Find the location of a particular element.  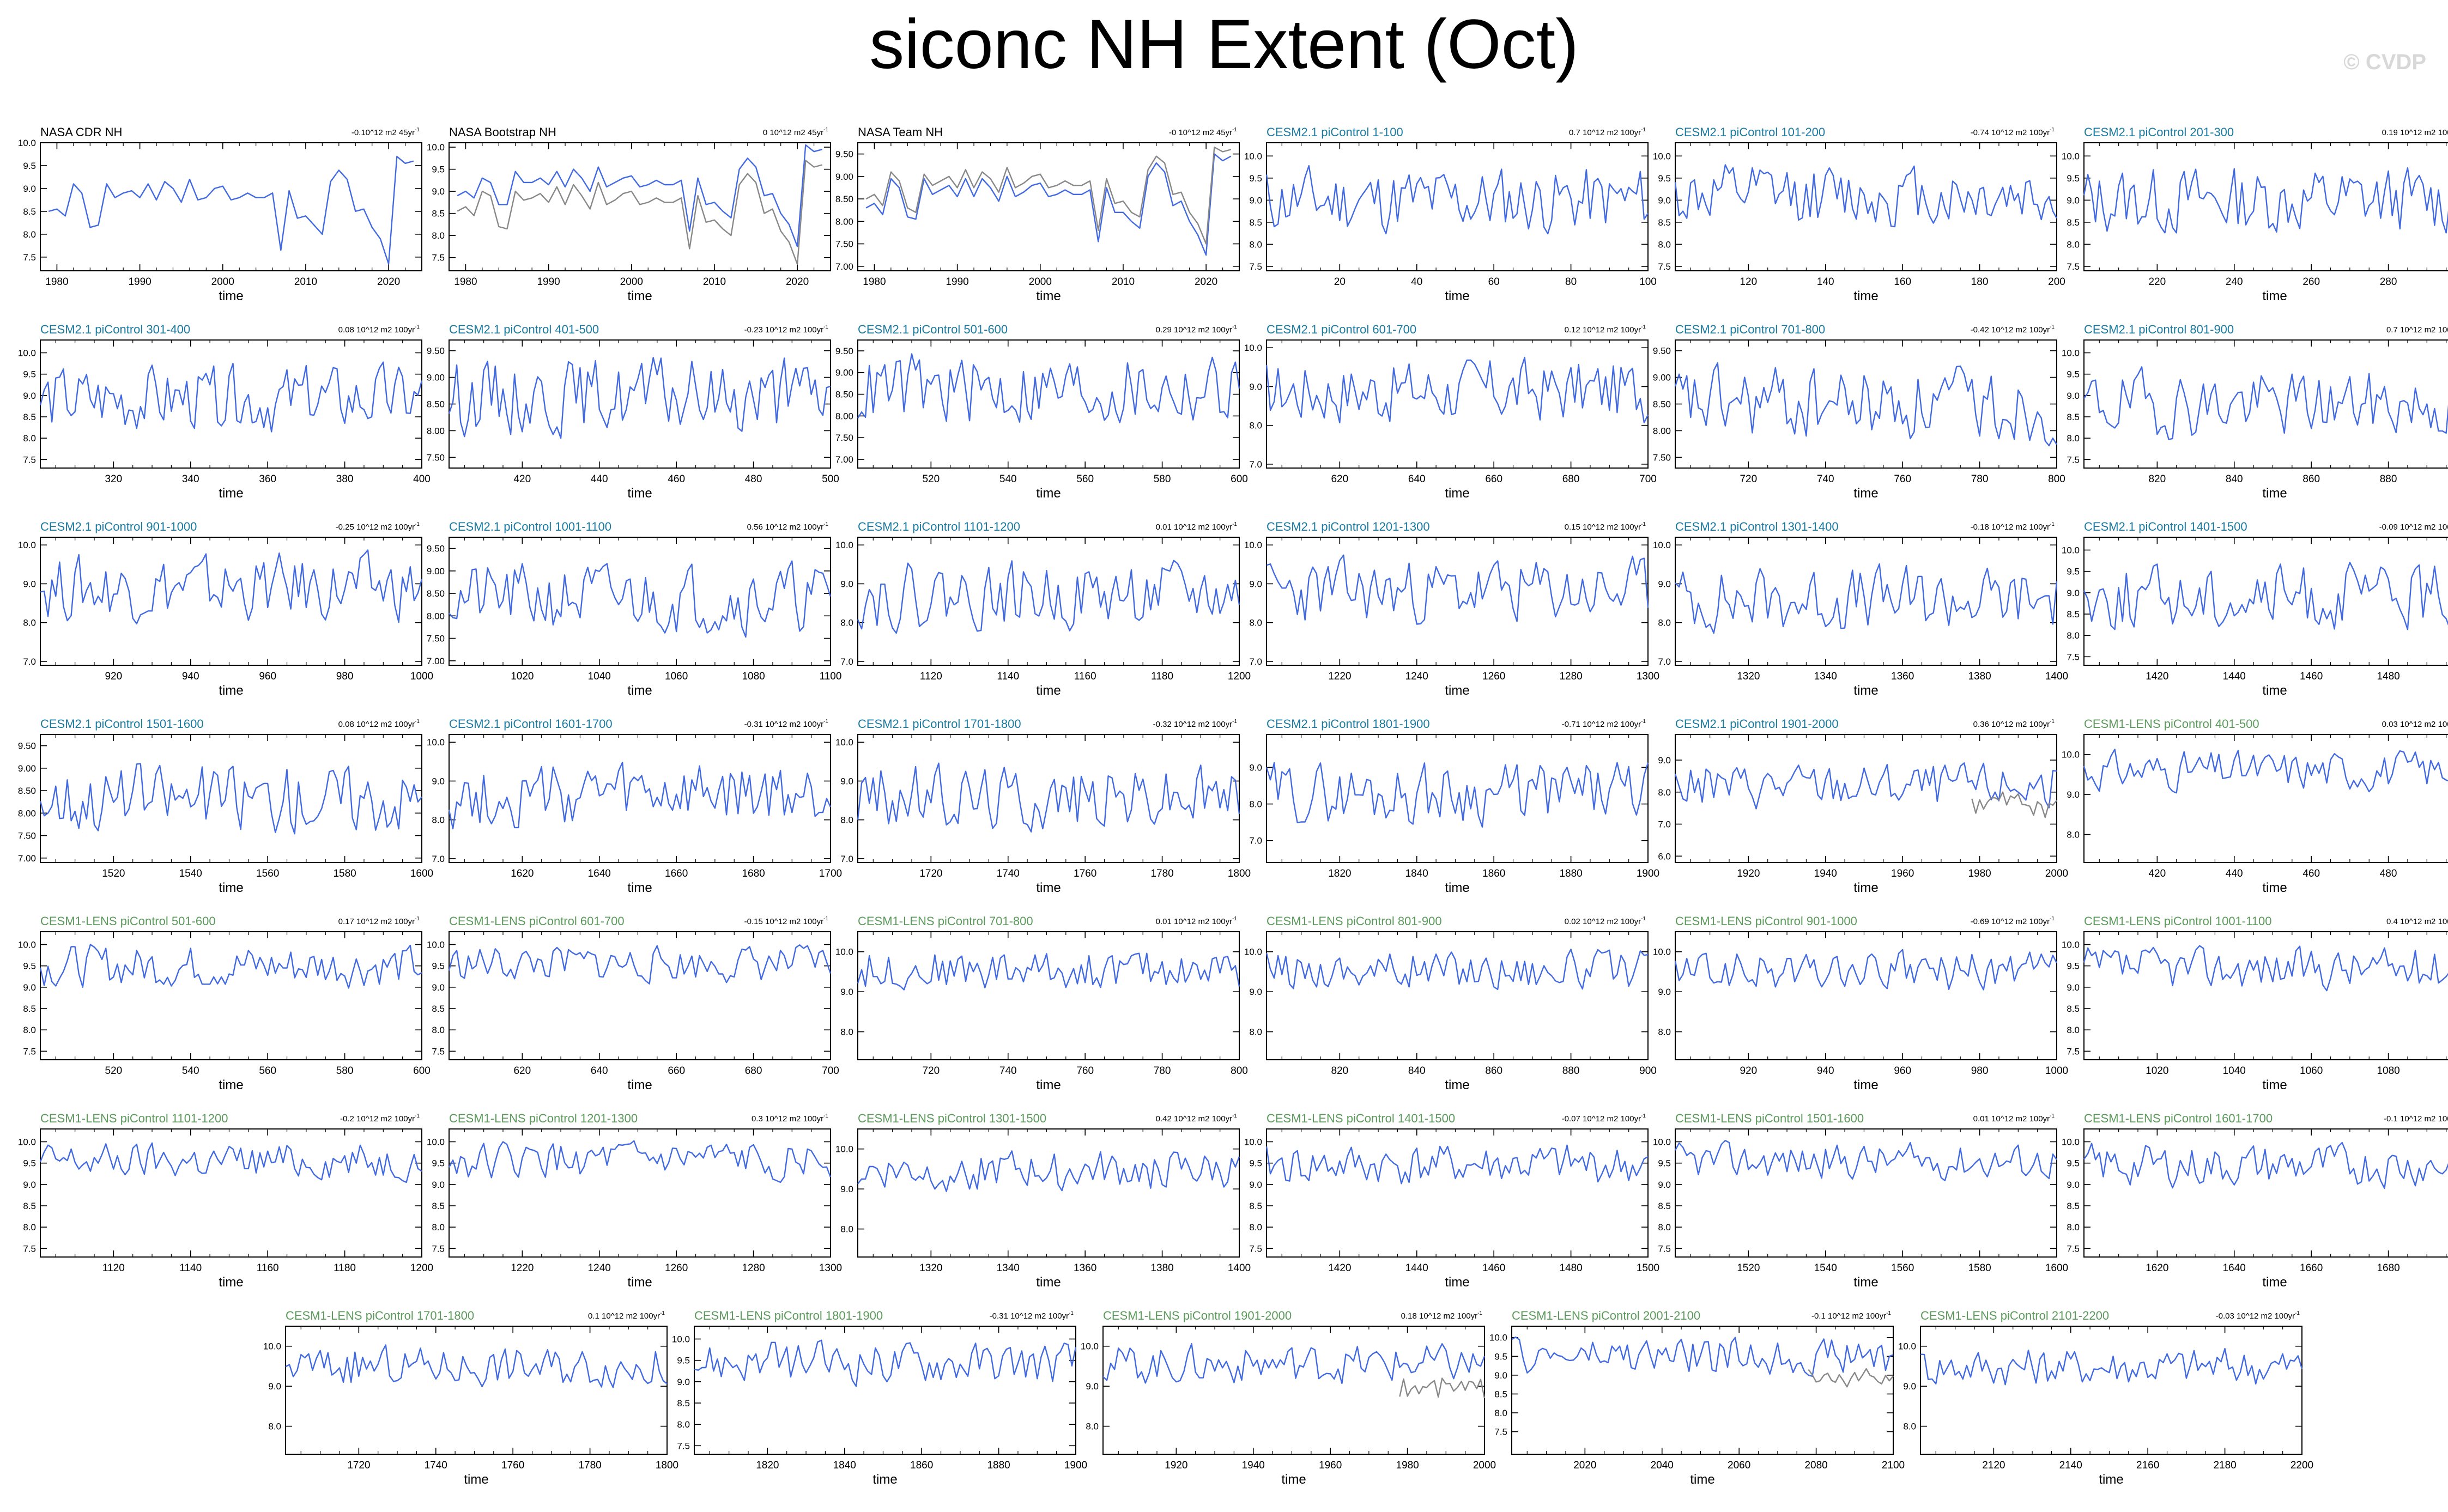

x-tick-label: 1780 is located at coordinates (589, 1465).